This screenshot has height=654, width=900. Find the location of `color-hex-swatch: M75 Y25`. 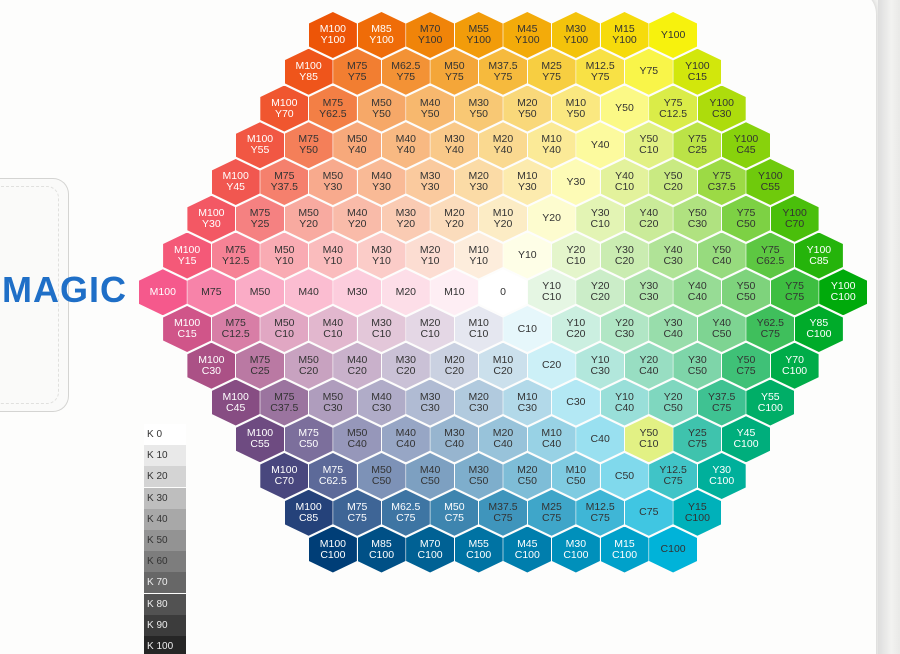

color-hex-swatch: M75 Y25 is located at coordinates (260, 218).